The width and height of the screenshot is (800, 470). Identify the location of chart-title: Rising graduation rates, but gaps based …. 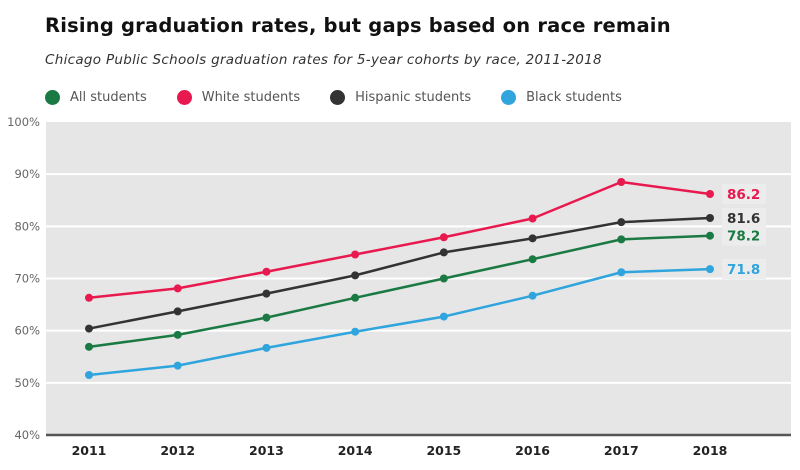
(358, 25).